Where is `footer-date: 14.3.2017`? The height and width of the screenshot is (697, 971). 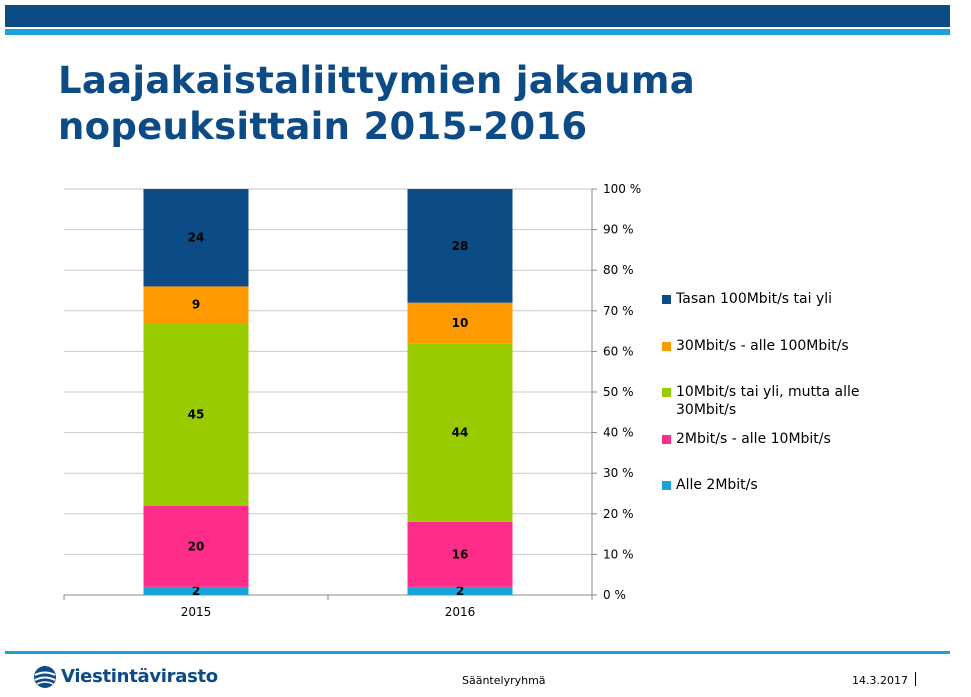 footer-date: 14.3.2017 is located at coordinates (880, 680).